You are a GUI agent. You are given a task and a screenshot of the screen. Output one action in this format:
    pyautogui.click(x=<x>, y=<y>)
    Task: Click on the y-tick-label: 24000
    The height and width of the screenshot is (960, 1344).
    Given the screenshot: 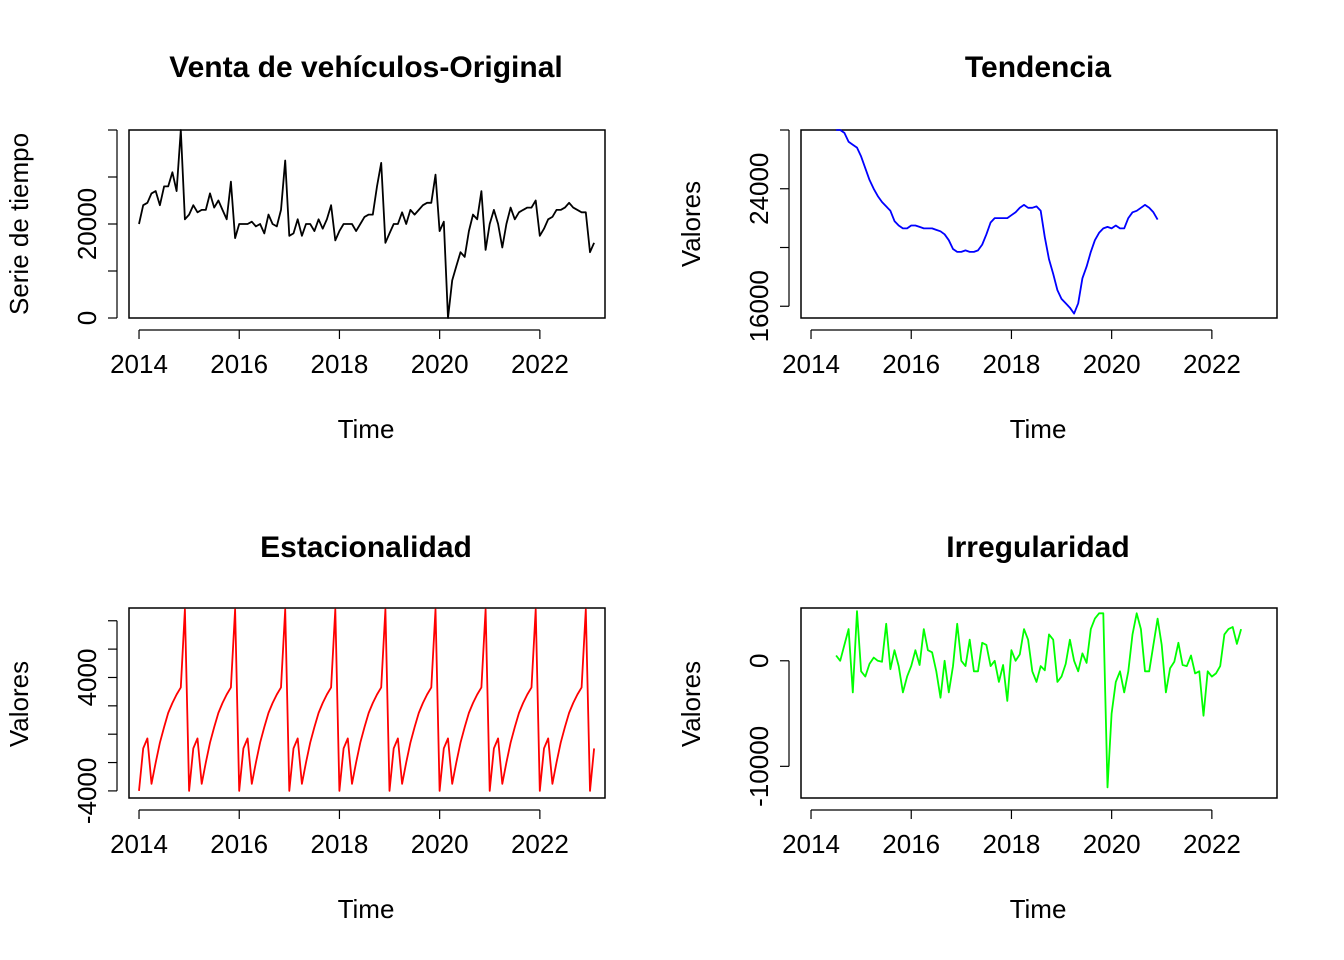 What is the action you would take?
    pyautogui.click(x=759, y=189)
    